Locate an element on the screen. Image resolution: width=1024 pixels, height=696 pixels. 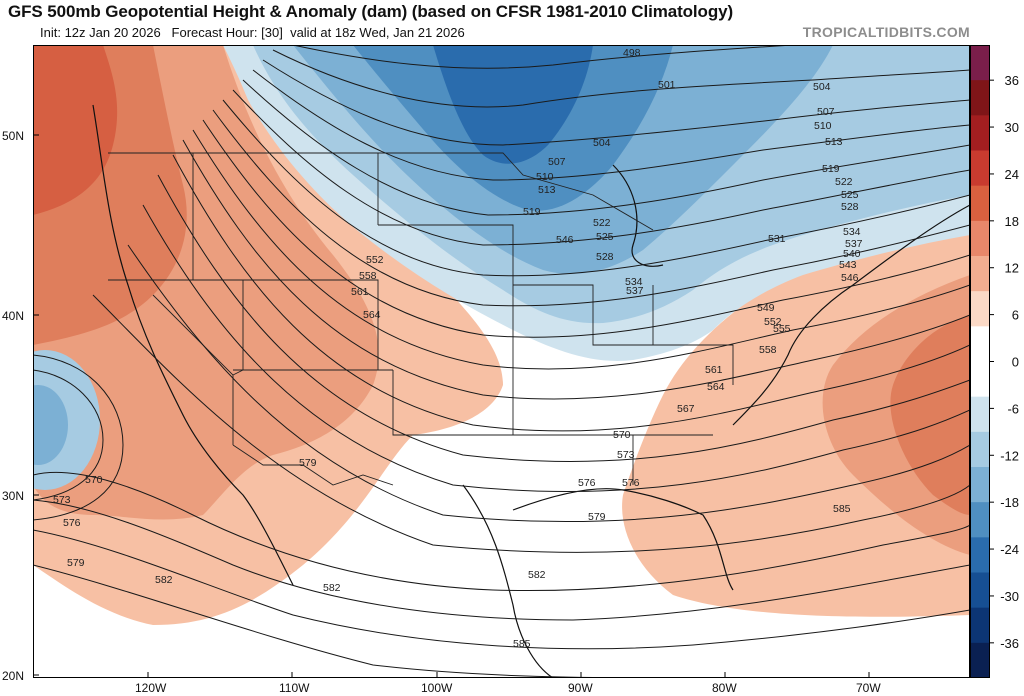
colorbar-tick-label: -12 is located at coordinates (1009, 455).